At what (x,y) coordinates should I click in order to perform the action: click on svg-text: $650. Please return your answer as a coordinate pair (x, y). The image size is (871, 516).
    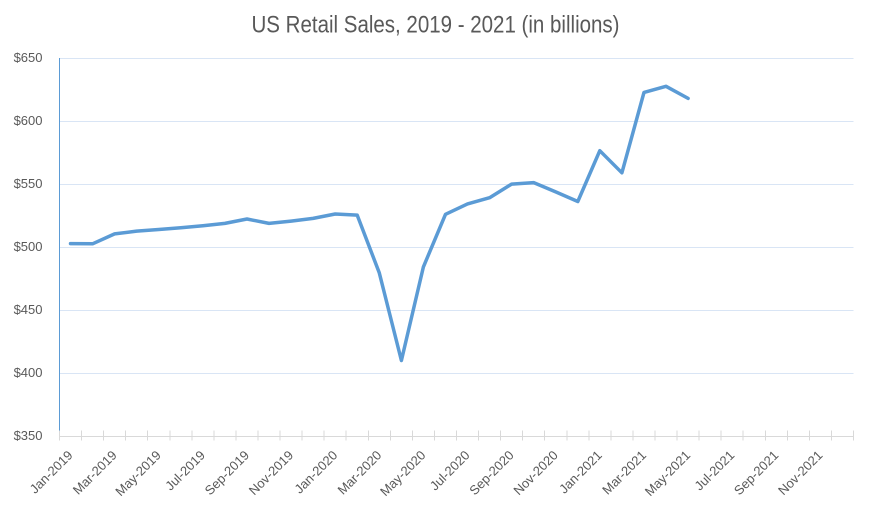
    Looking at the image, I should click on (28, 57).